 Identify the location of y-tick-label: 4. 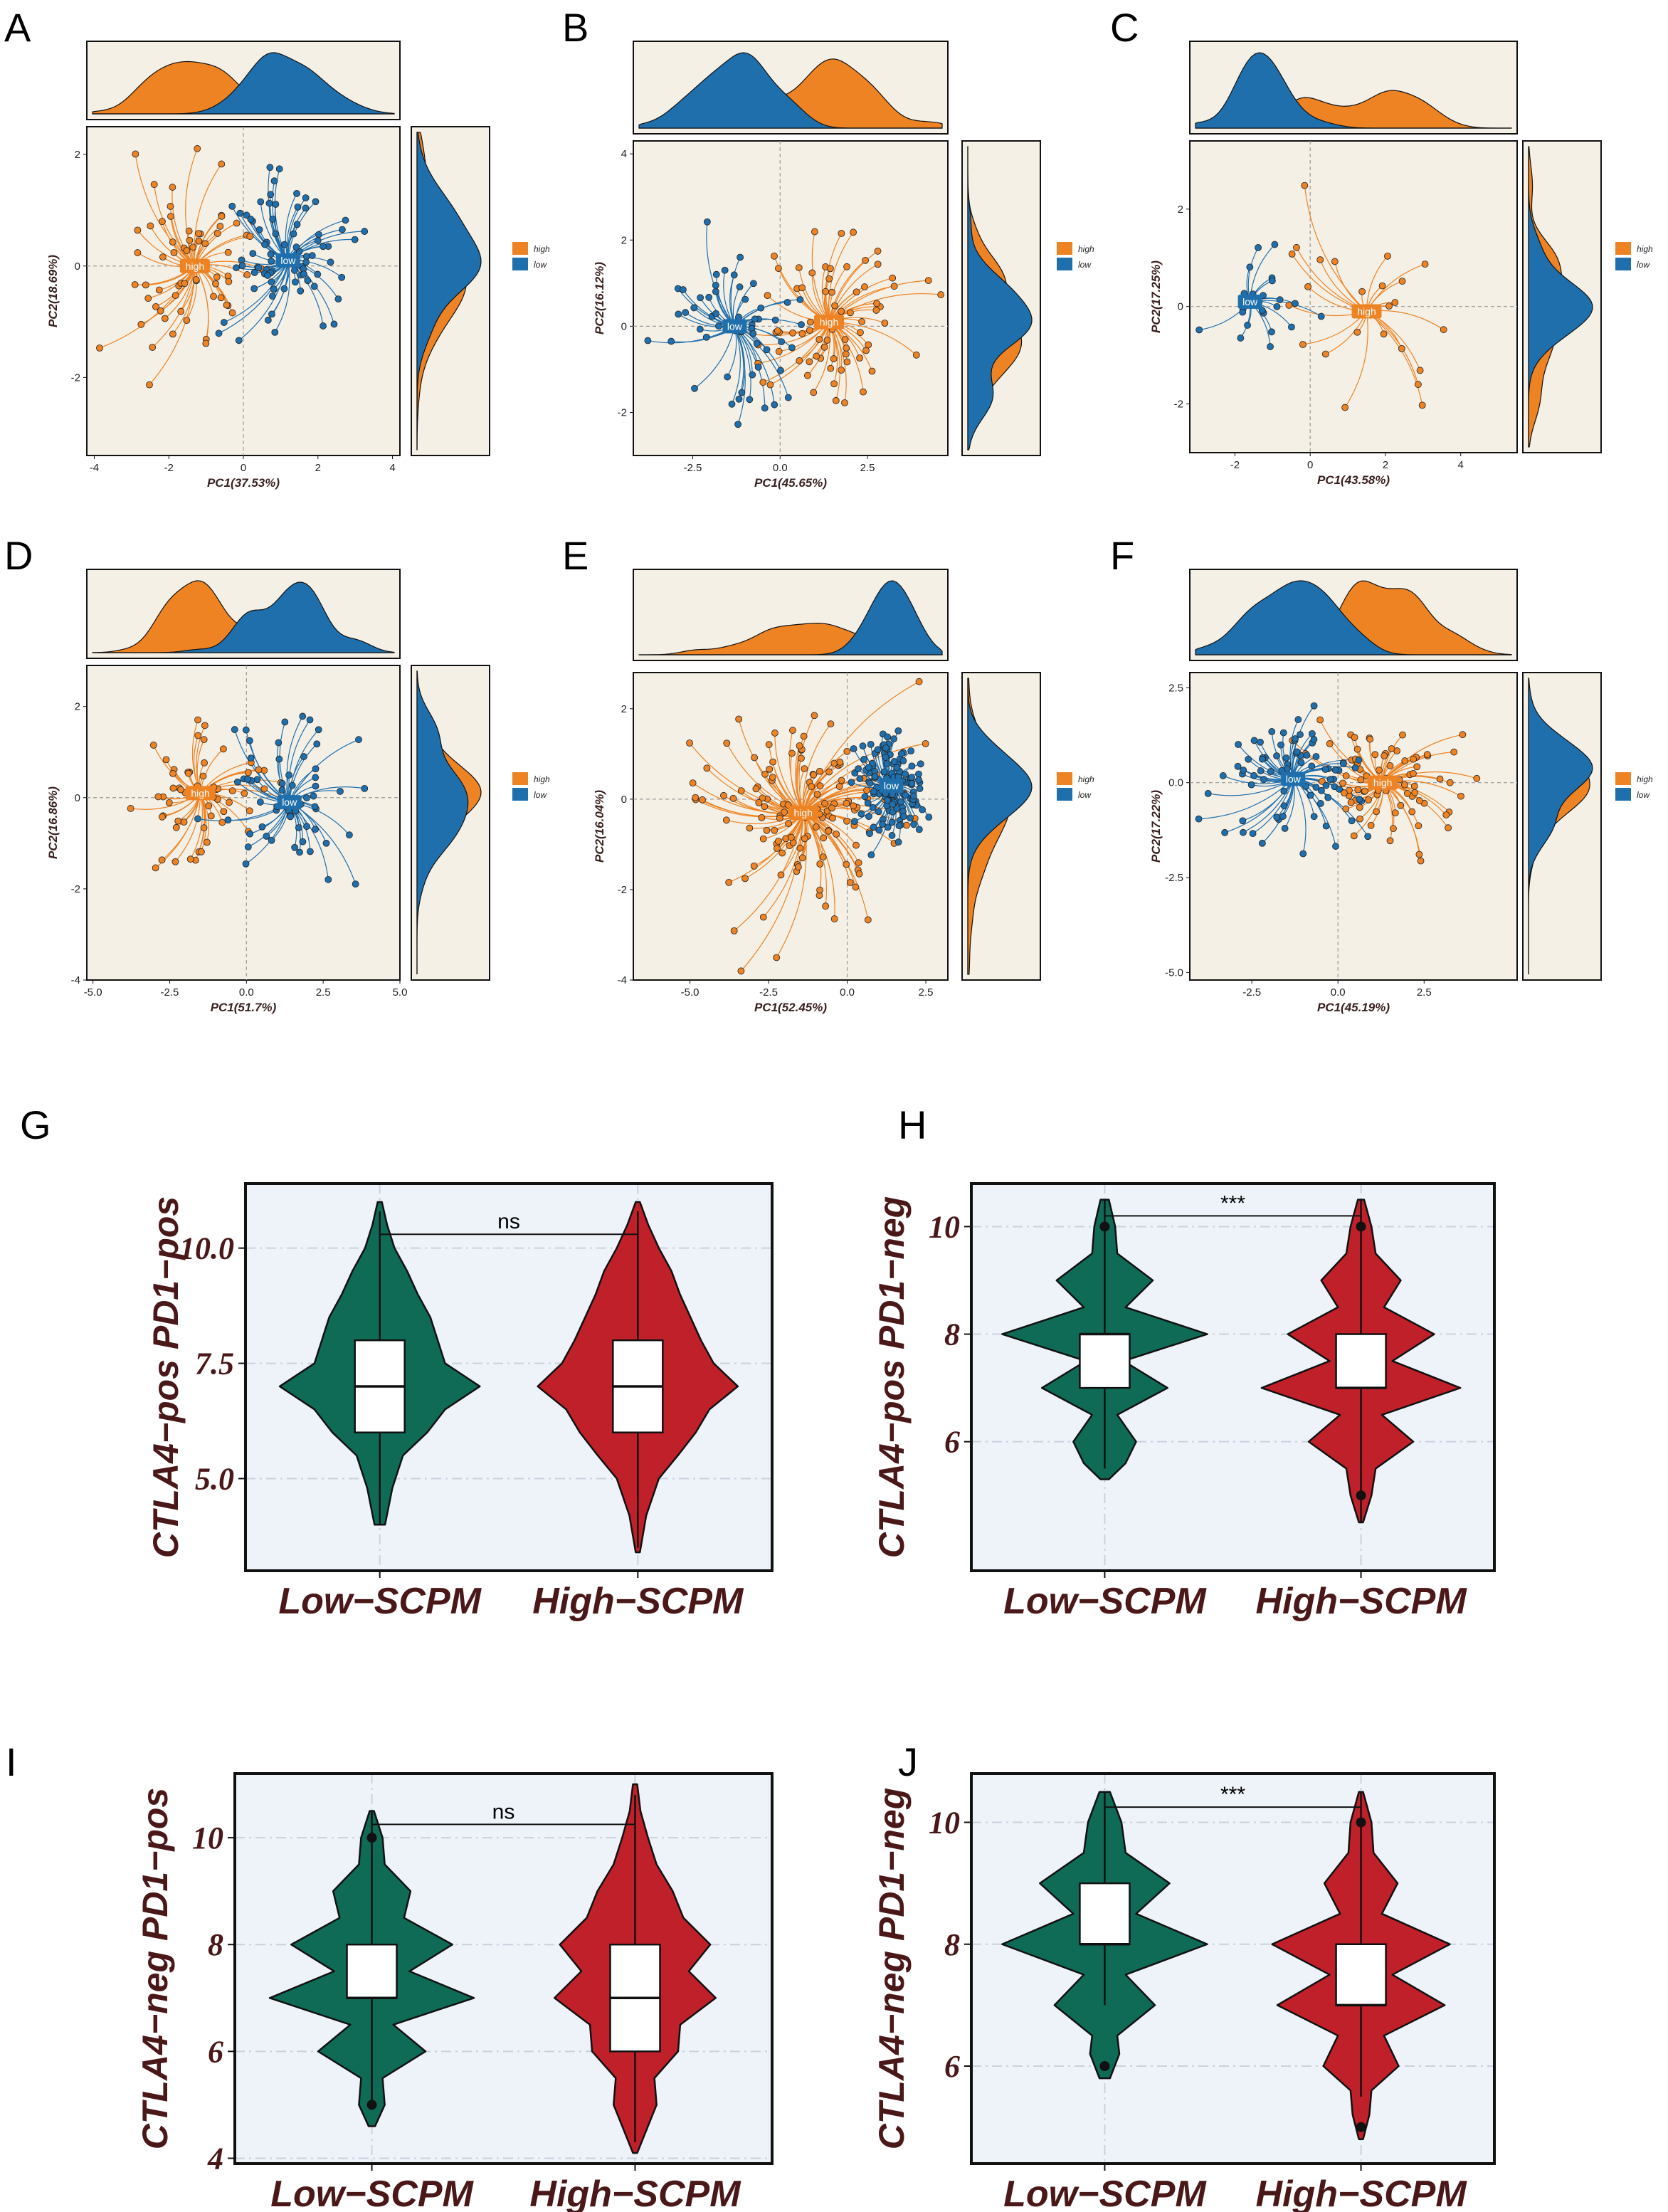
(215, 2158).